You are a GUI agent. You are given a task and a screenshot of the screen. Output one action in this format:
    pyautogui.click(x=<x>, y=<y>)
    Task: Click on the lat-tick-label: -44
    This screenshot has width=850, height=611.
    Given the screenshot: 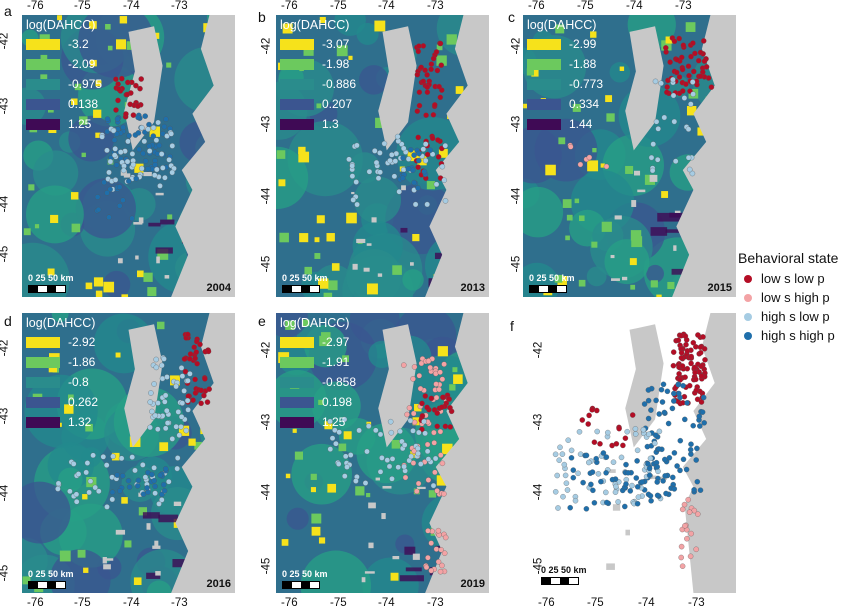 What is the action you would take?
    pyautogui.click(x=266, y=492)
    